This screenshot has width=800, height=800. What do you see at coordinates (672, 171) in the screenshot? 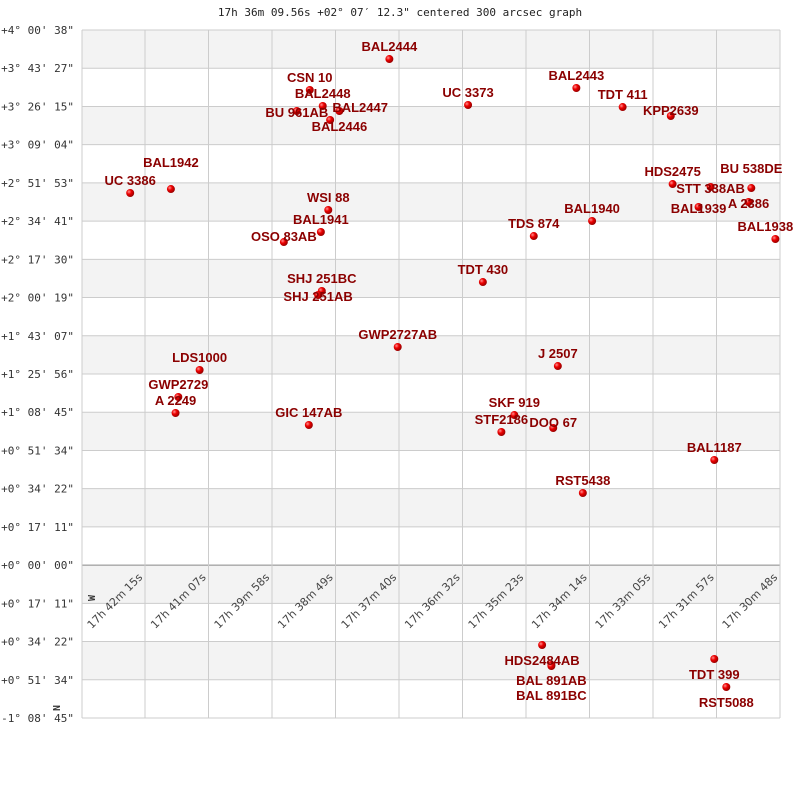
I see `star-label: HDS2475` at bounding box center [672, 171].